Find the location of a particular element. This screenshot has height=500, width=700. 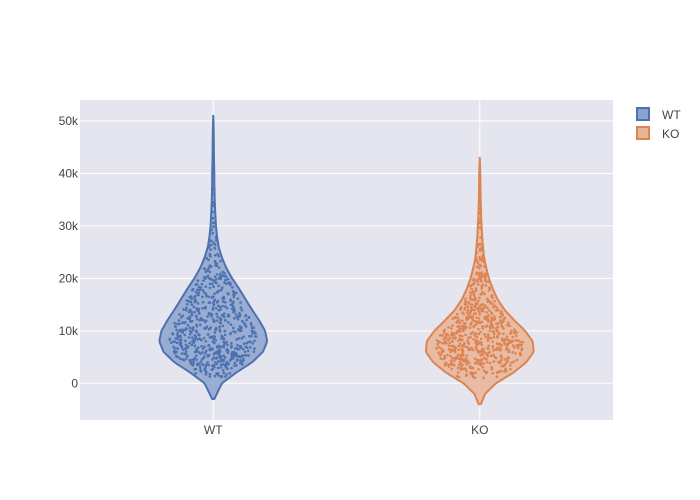

legend-item-ko: KO is located at coordinates (657, 133).